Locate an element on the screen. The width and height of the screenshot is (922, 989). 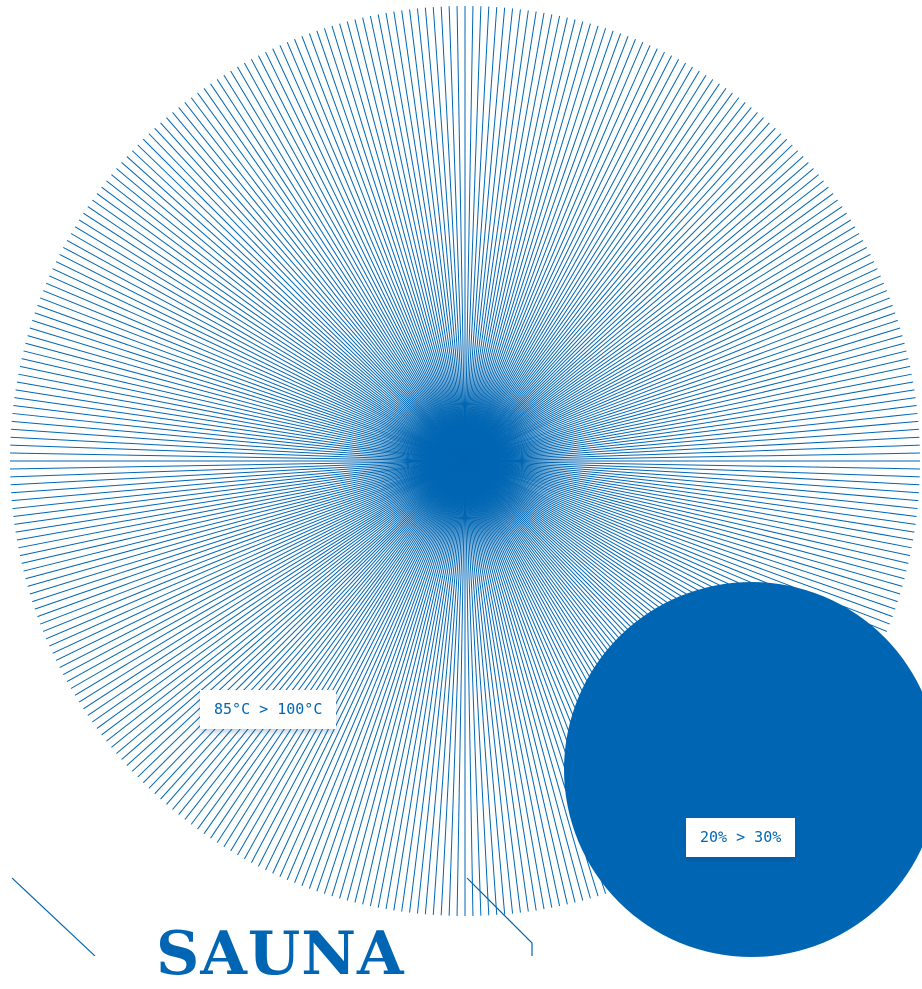
blue-circle is located at coordinates (743, 769).